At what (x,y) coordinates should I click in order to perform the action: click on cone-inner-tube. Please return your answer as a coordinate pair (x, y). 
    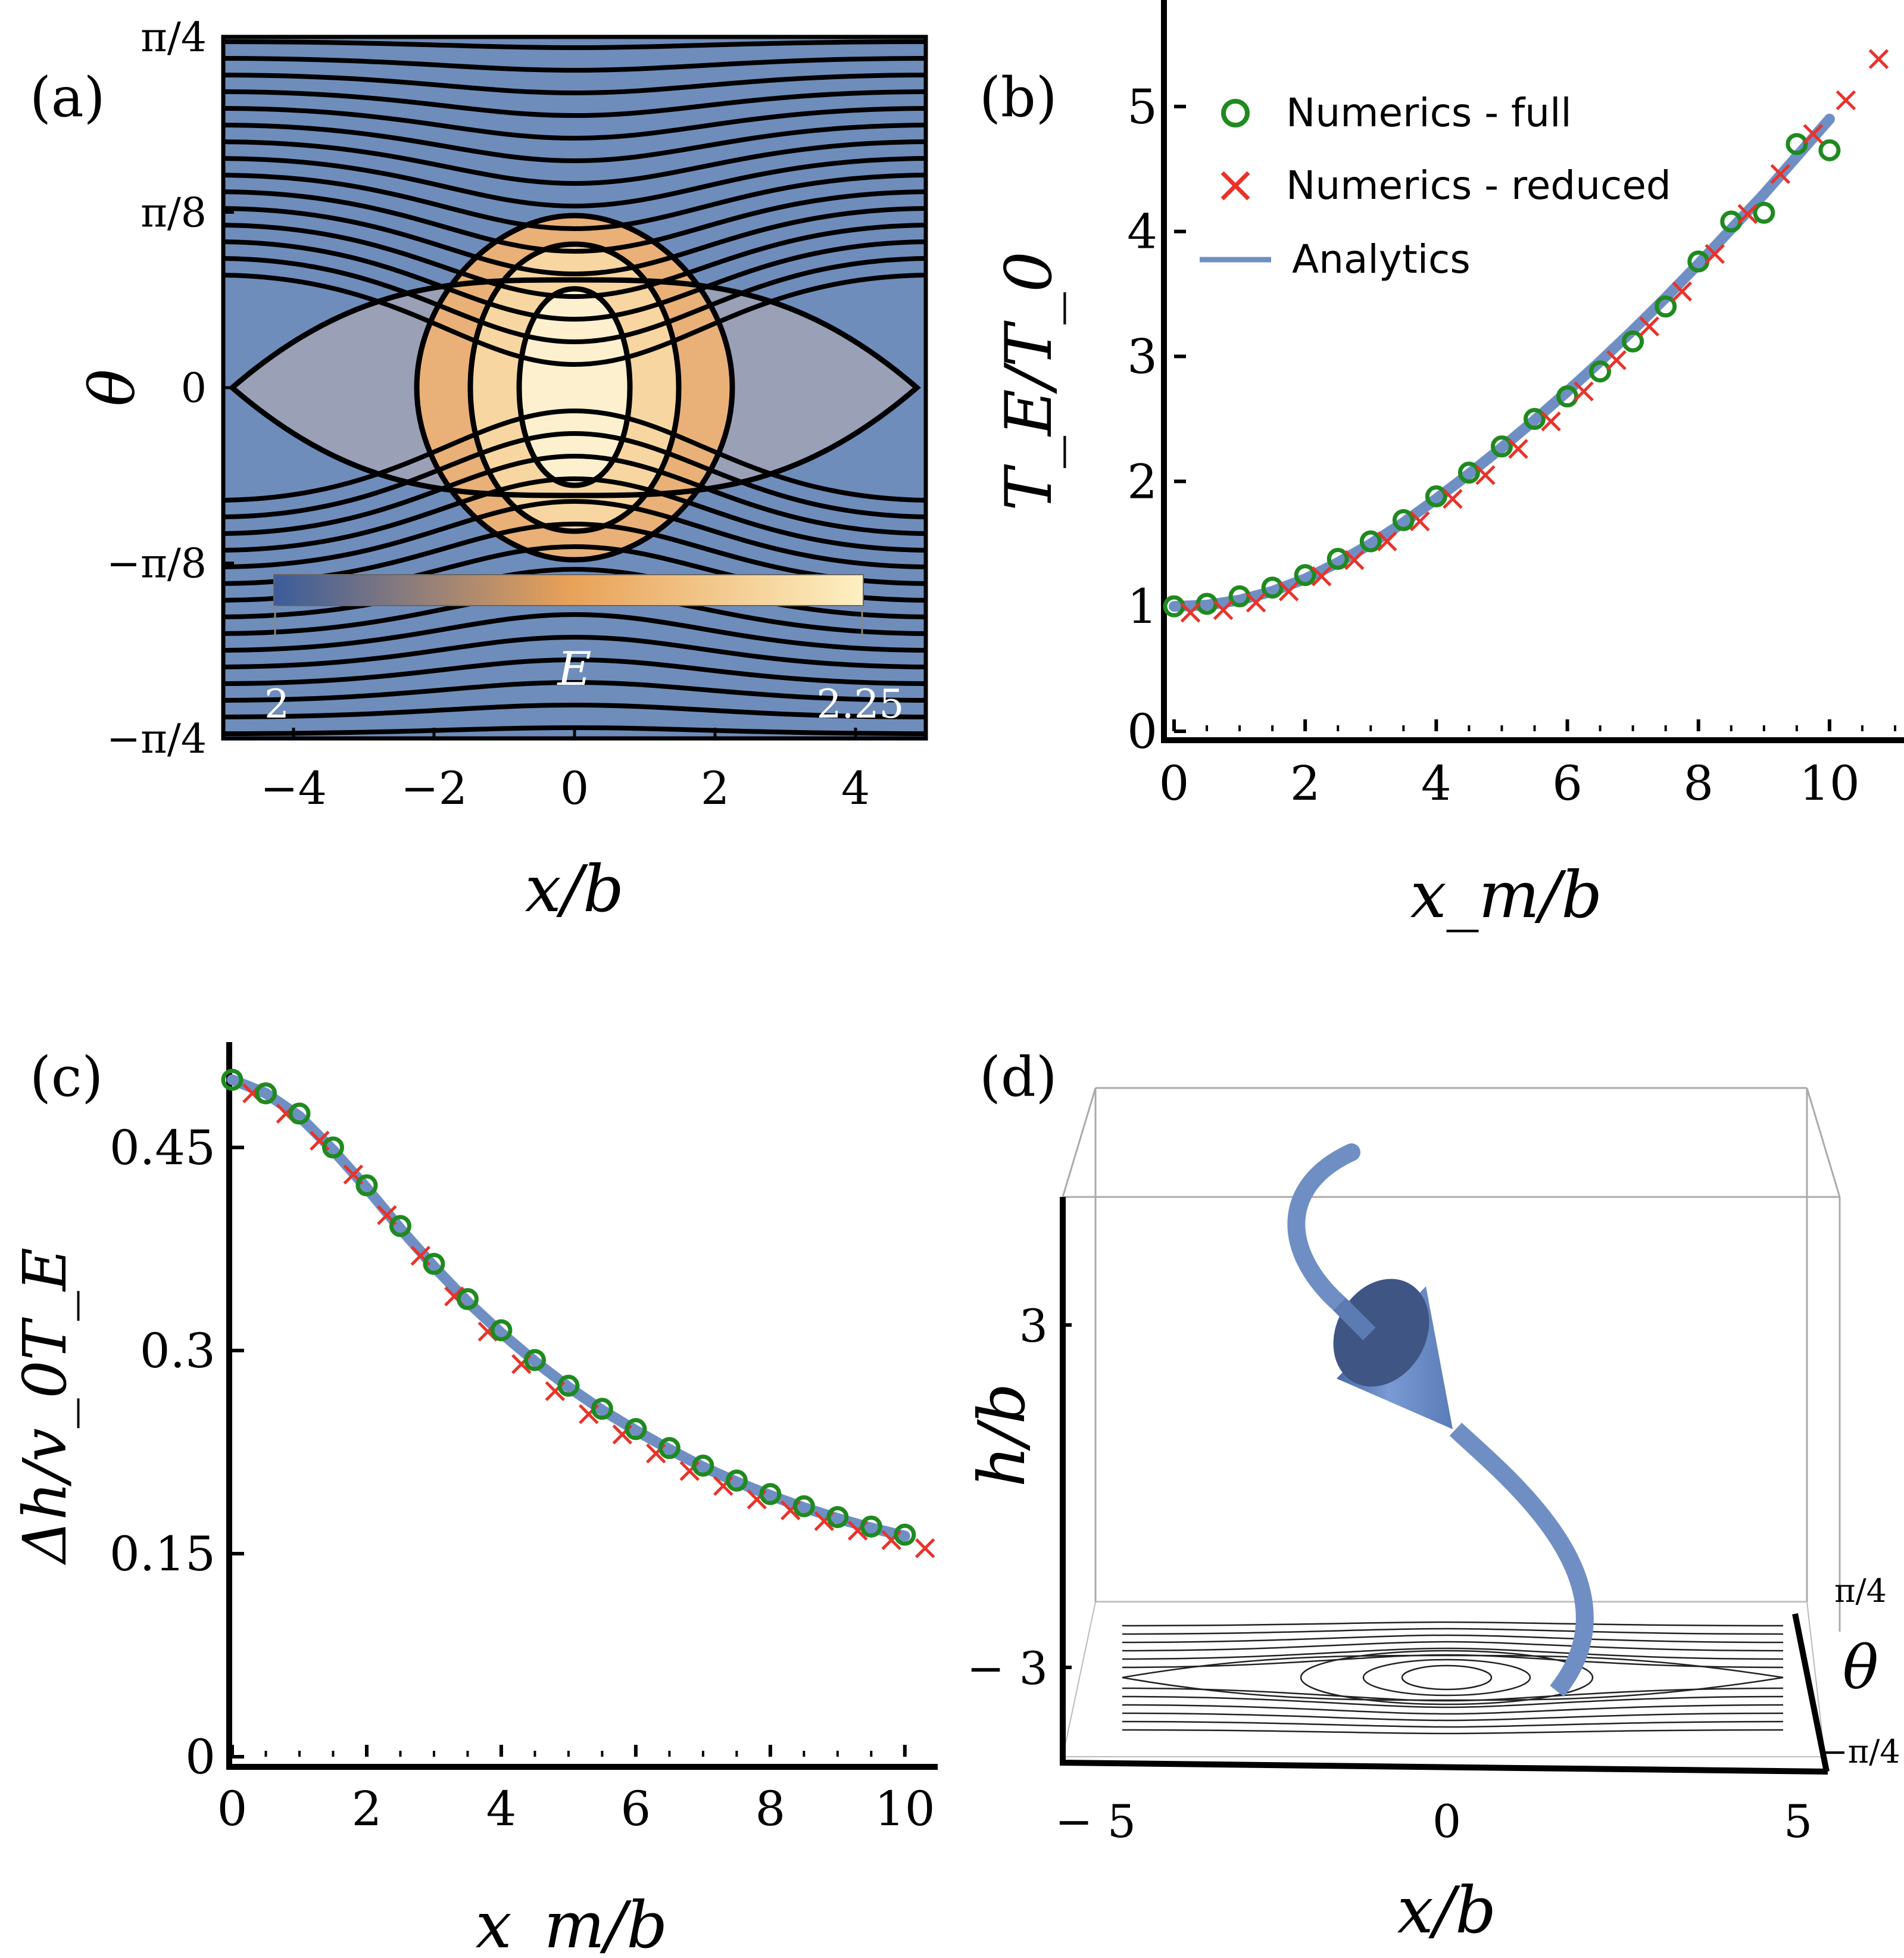
    Looking at the image, I should click on (1354, 1319).